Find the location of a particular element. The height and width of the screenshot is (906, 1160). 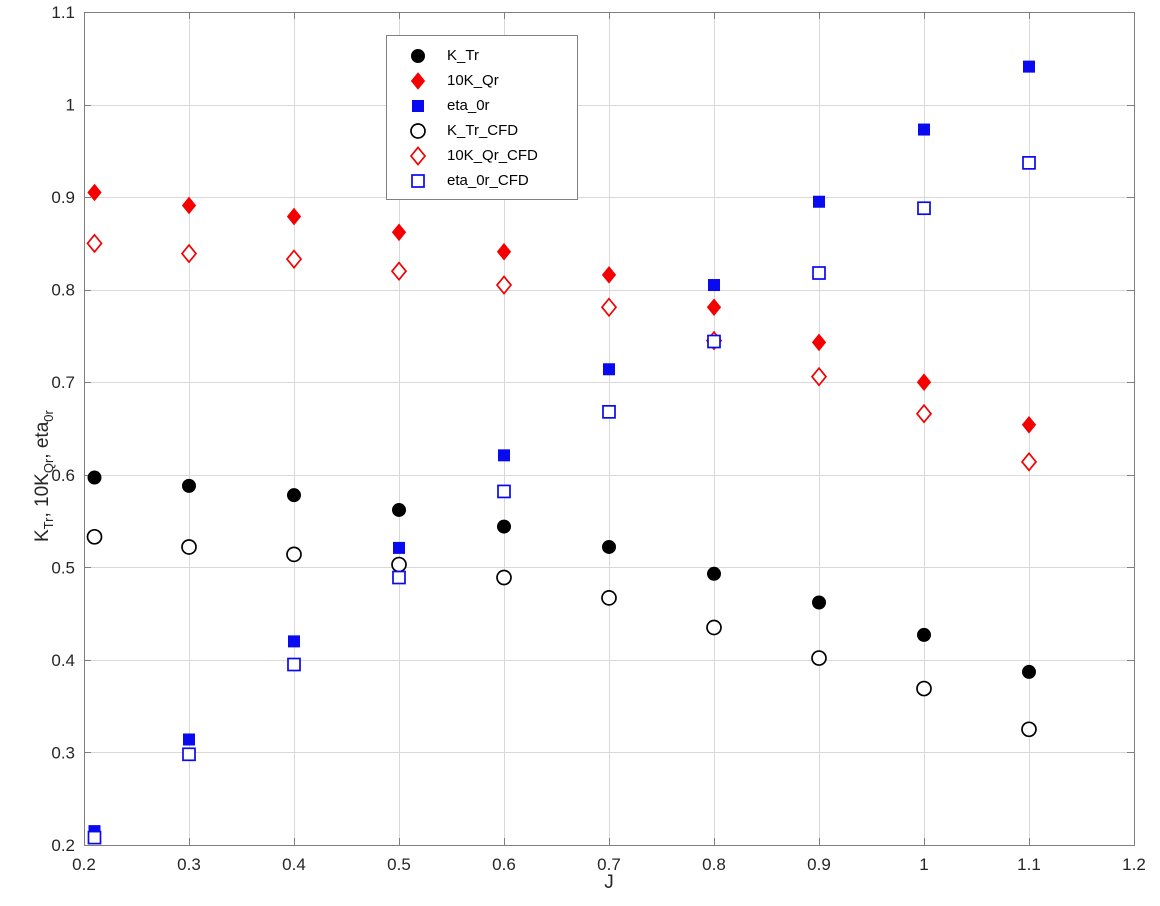

legend-label-k-tr-cfd: K_Tr_CFD is located at coordinates (483, 130).